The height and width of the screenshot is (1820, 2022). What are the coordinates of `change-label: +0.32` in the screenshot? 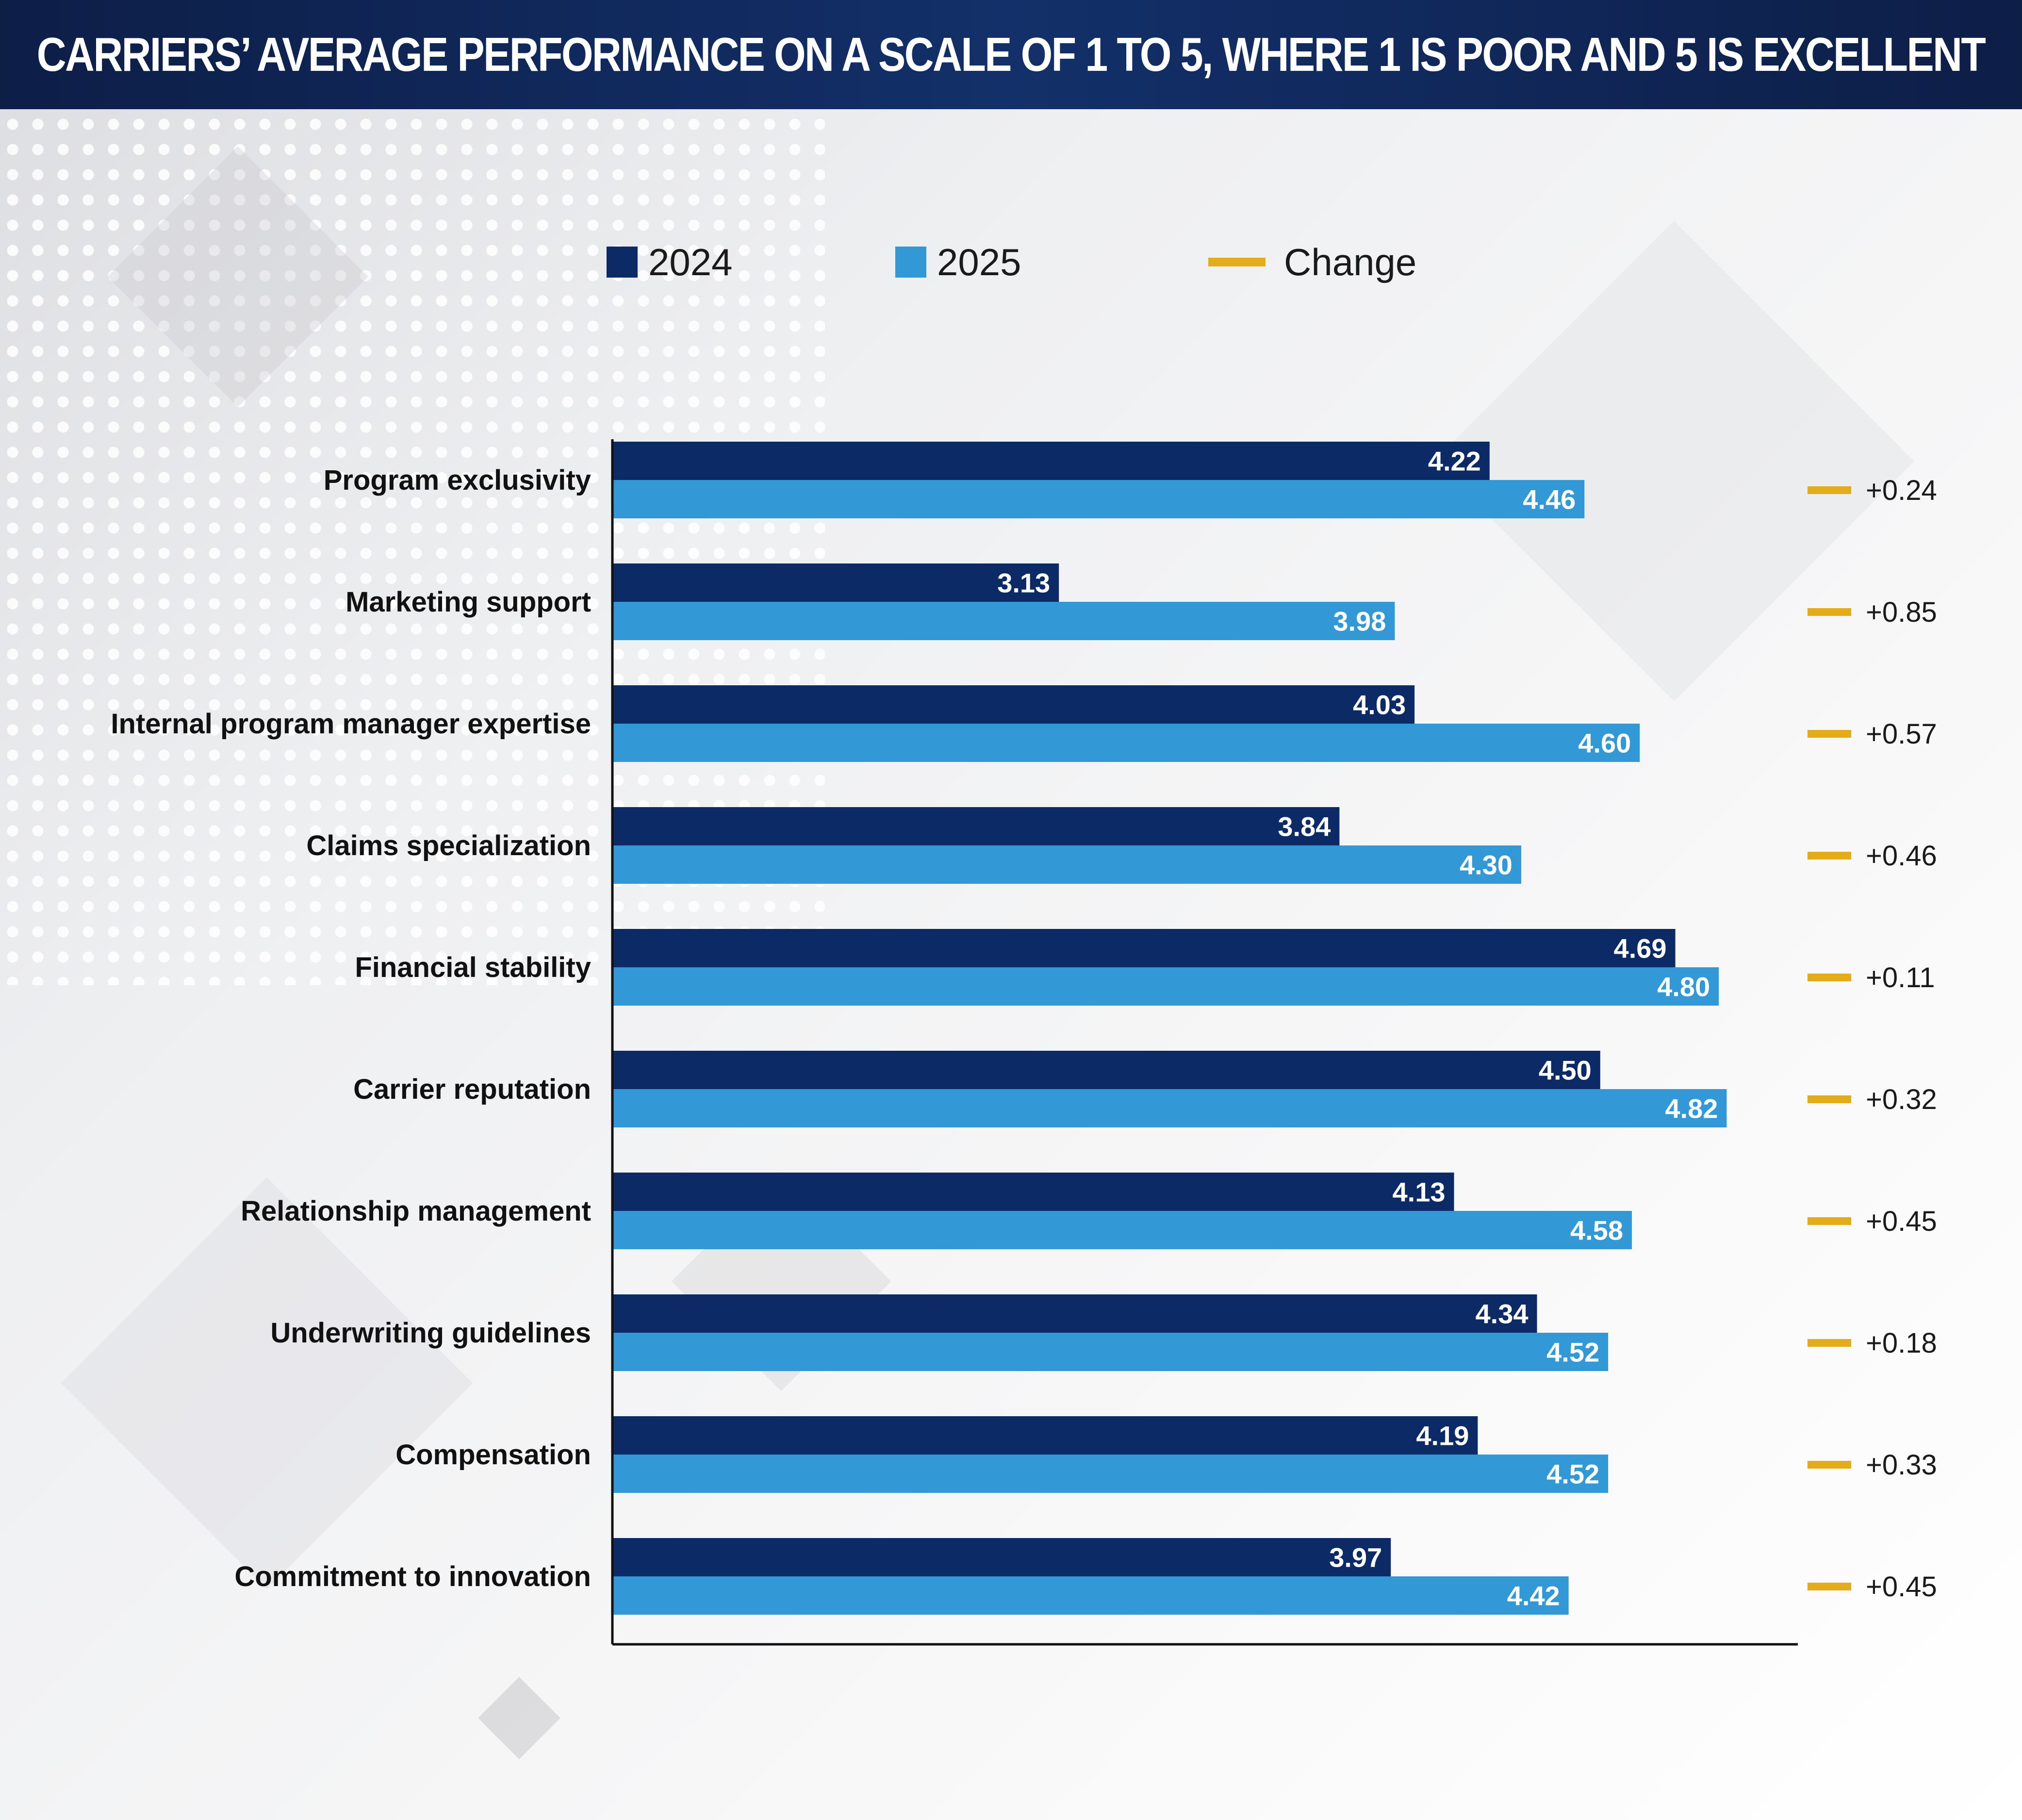 It's located at (1901, 1099).